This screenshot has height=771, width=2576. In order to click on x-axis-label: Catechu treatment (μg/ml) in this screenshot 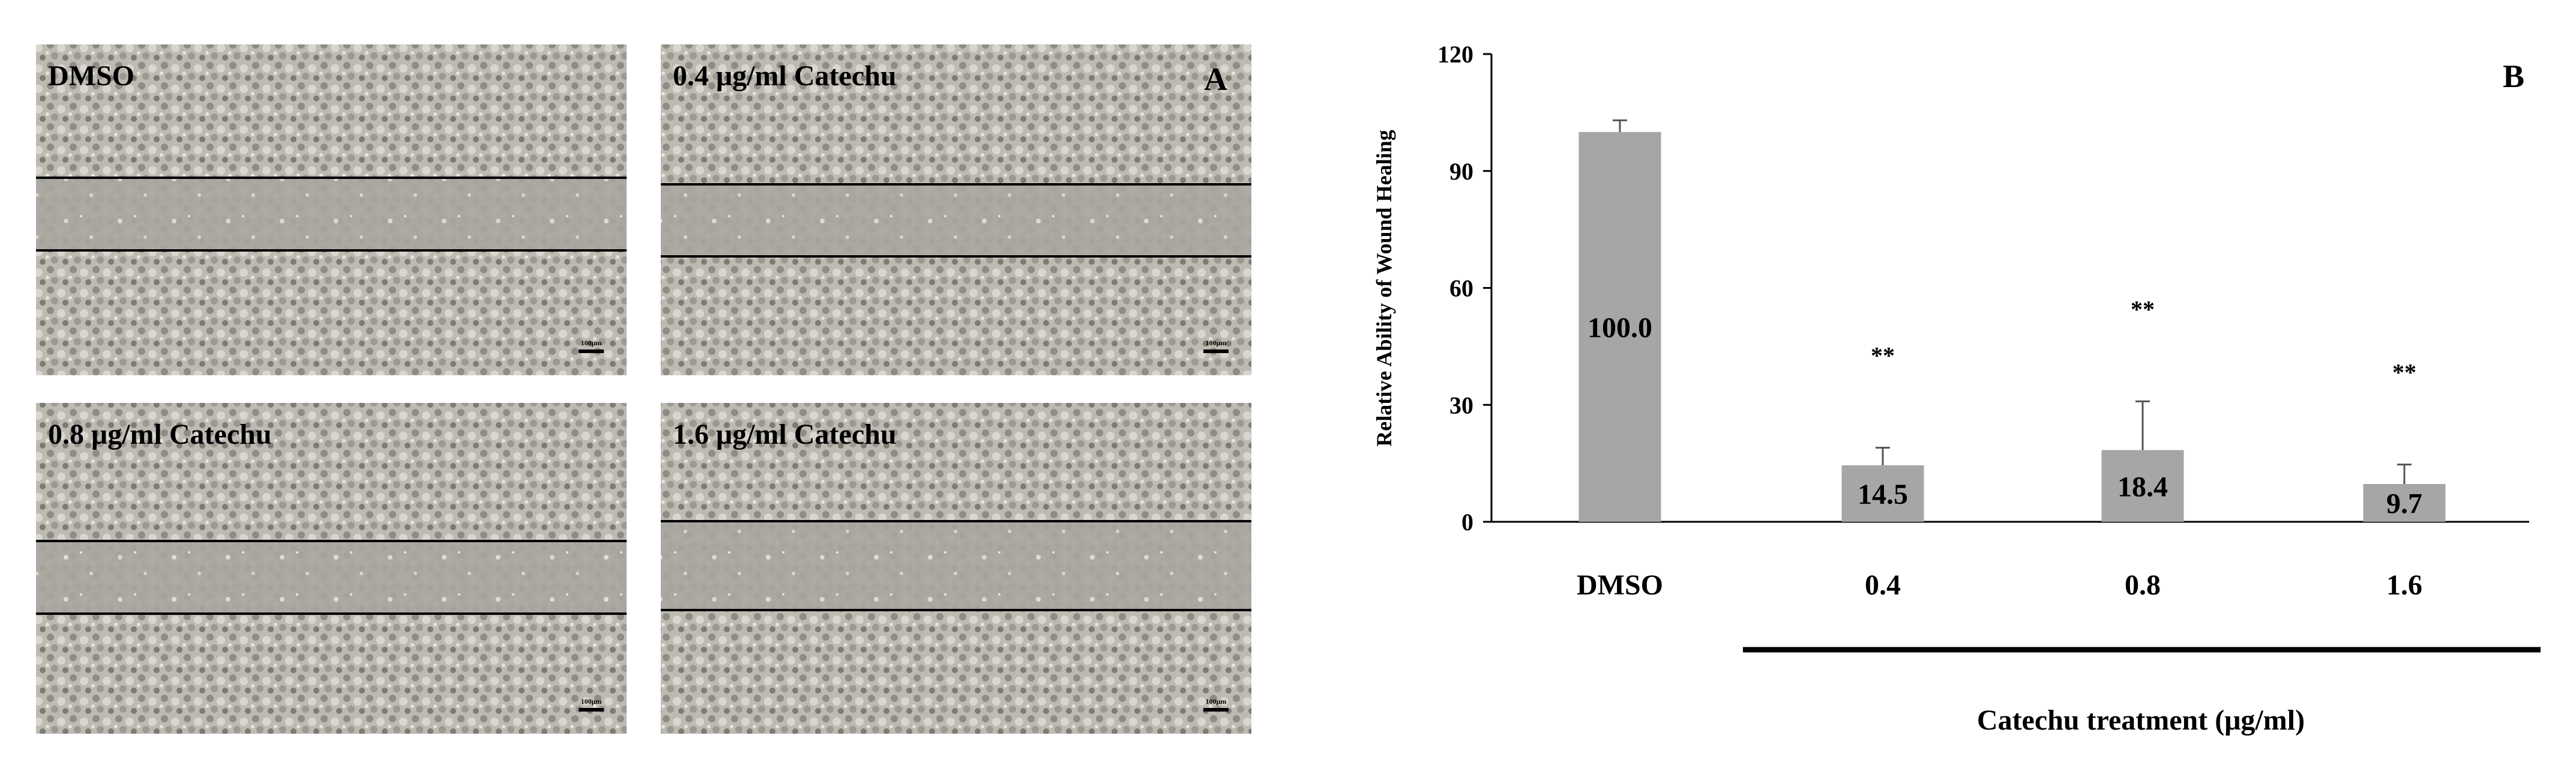, I will do `click(2141, 720)`.